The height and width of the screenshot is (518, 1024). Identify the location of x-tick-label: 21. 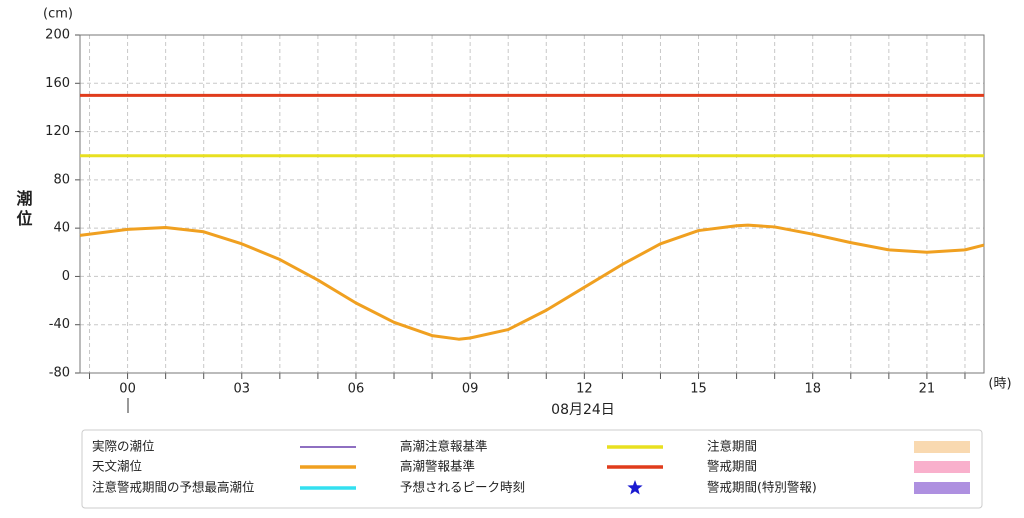
(927, 389).